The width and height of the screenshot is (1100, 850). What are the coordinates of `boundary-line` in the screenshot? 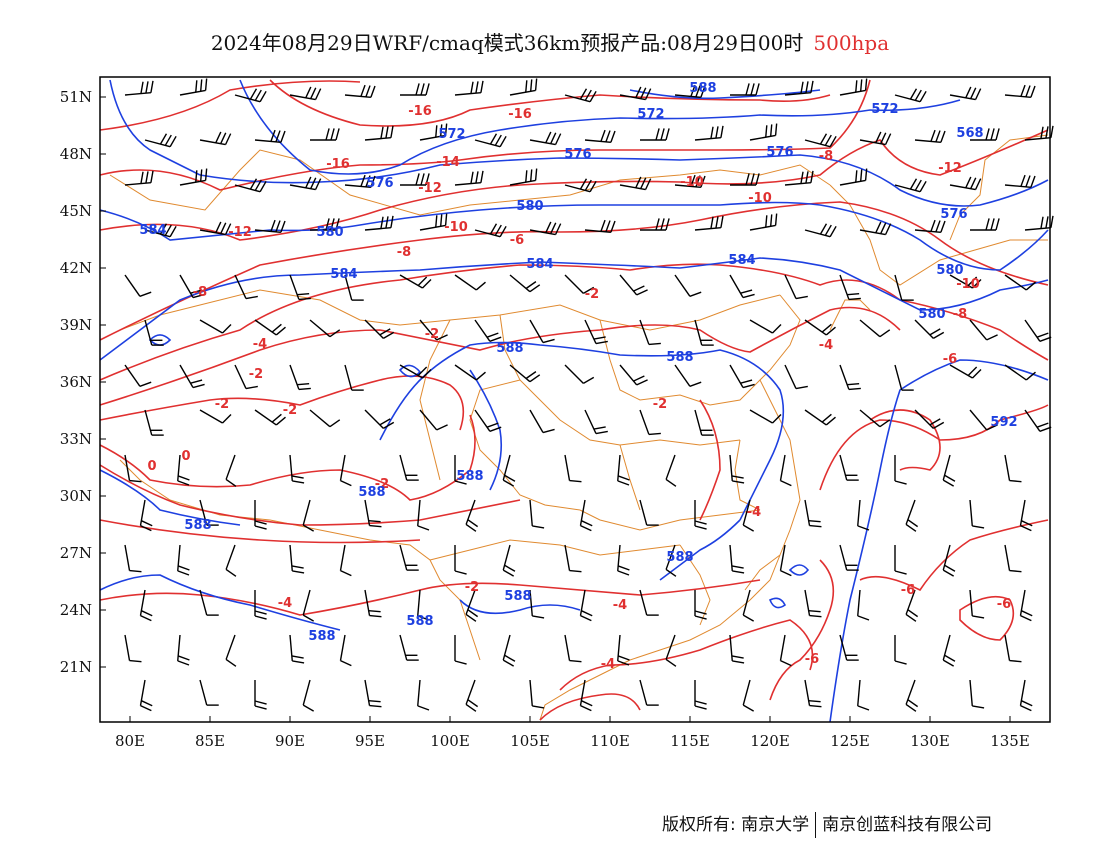 It's located at (999, 187).